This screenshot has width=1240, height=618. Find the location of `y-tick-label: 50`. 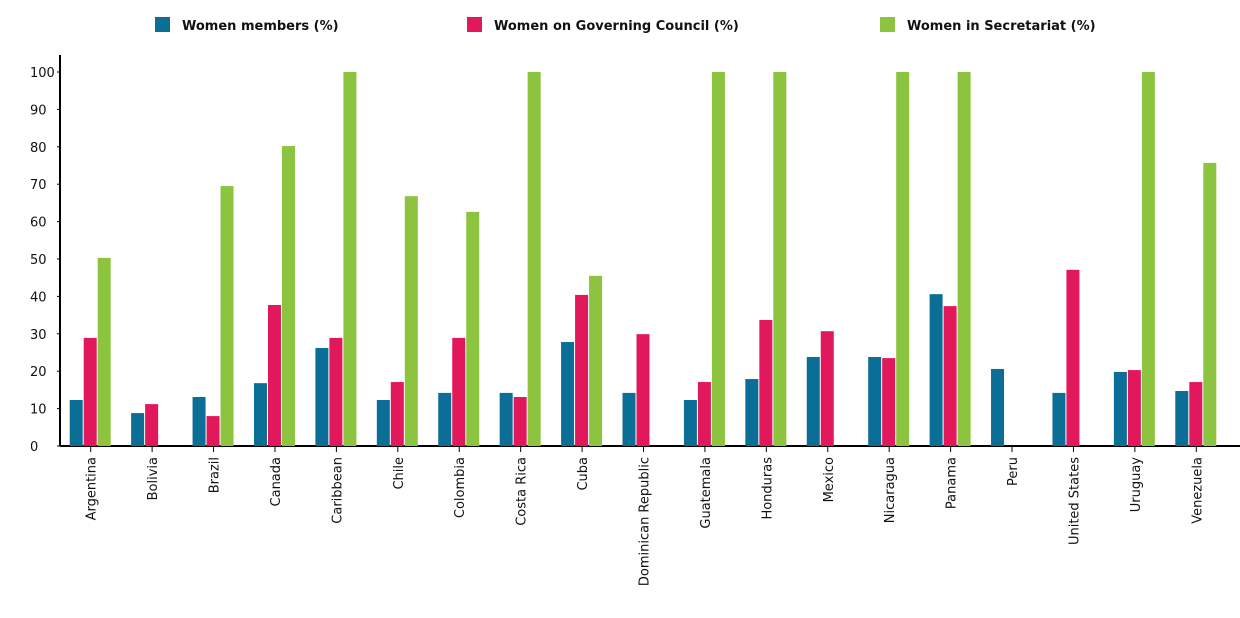

y-tick-label: 50 is located at coordinates (38, 260).